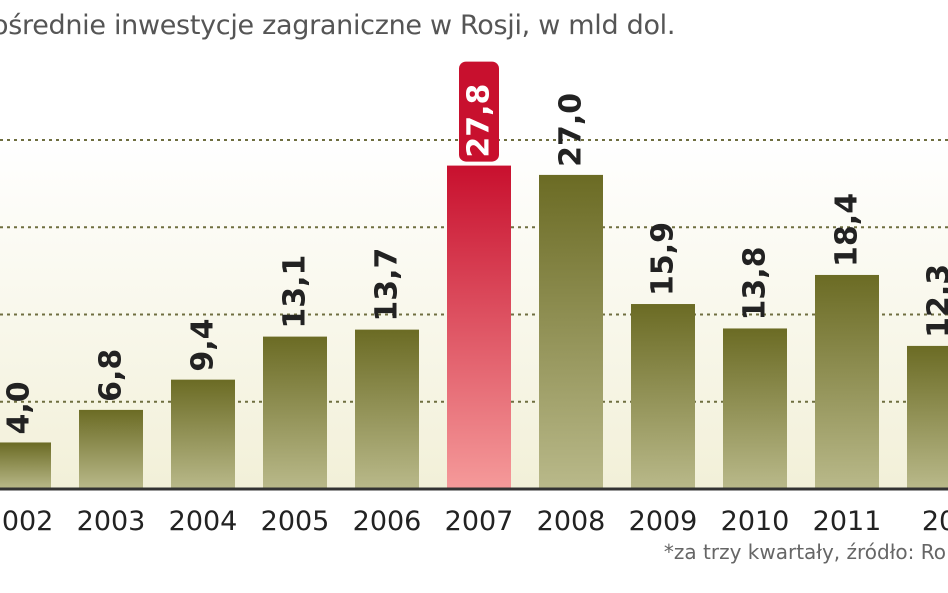  Describe the element at coordinates (479, 521) in the screenshot. I see `year-label-2007: 2007` at that location.